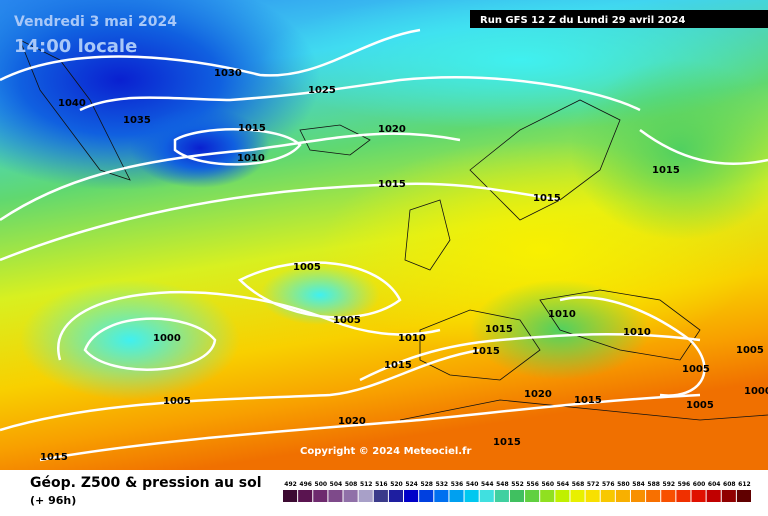 This screenshot has width=768, height=516. Describe the element at coordinates (305, 484) in the screenshot. I see `scale-label: 496` at that location.